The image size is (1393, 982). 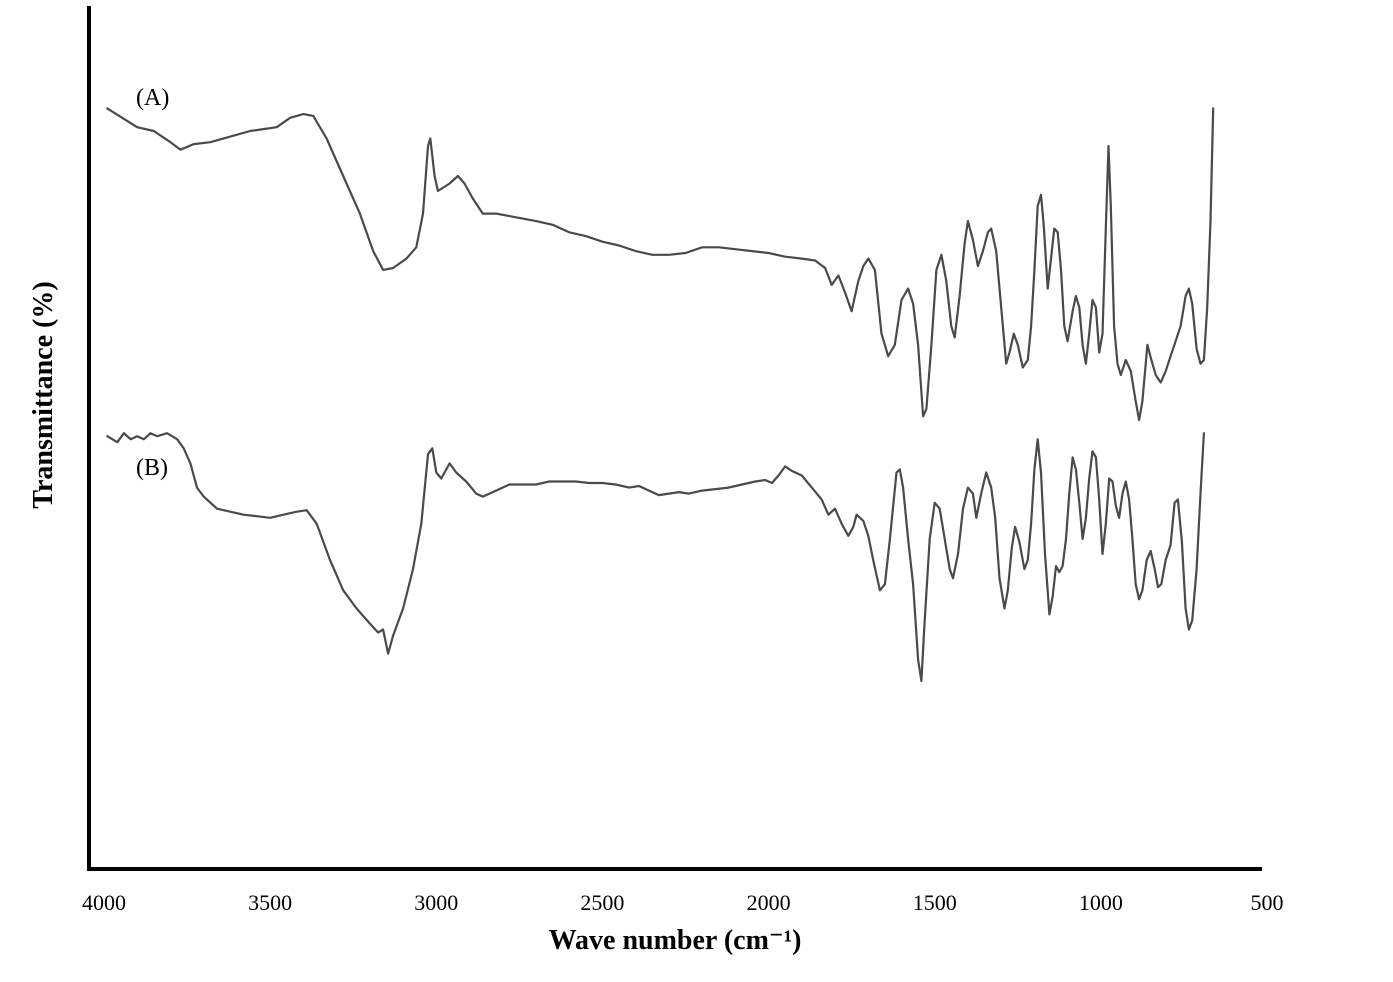 I want to click on x-tick-label: 1500, so click(x=935, y=902).